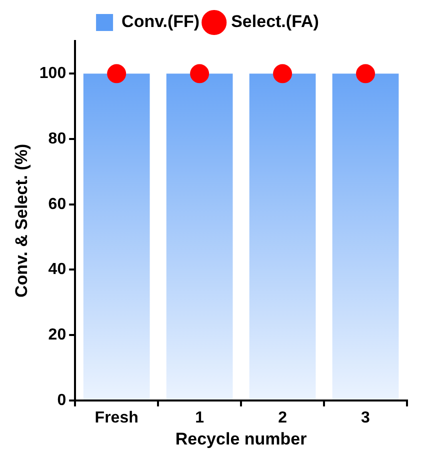  What do you see at coordinates (365, 417) in the screenshot?
I see `x-tick-label: 3` at bounding box center [365, 417].